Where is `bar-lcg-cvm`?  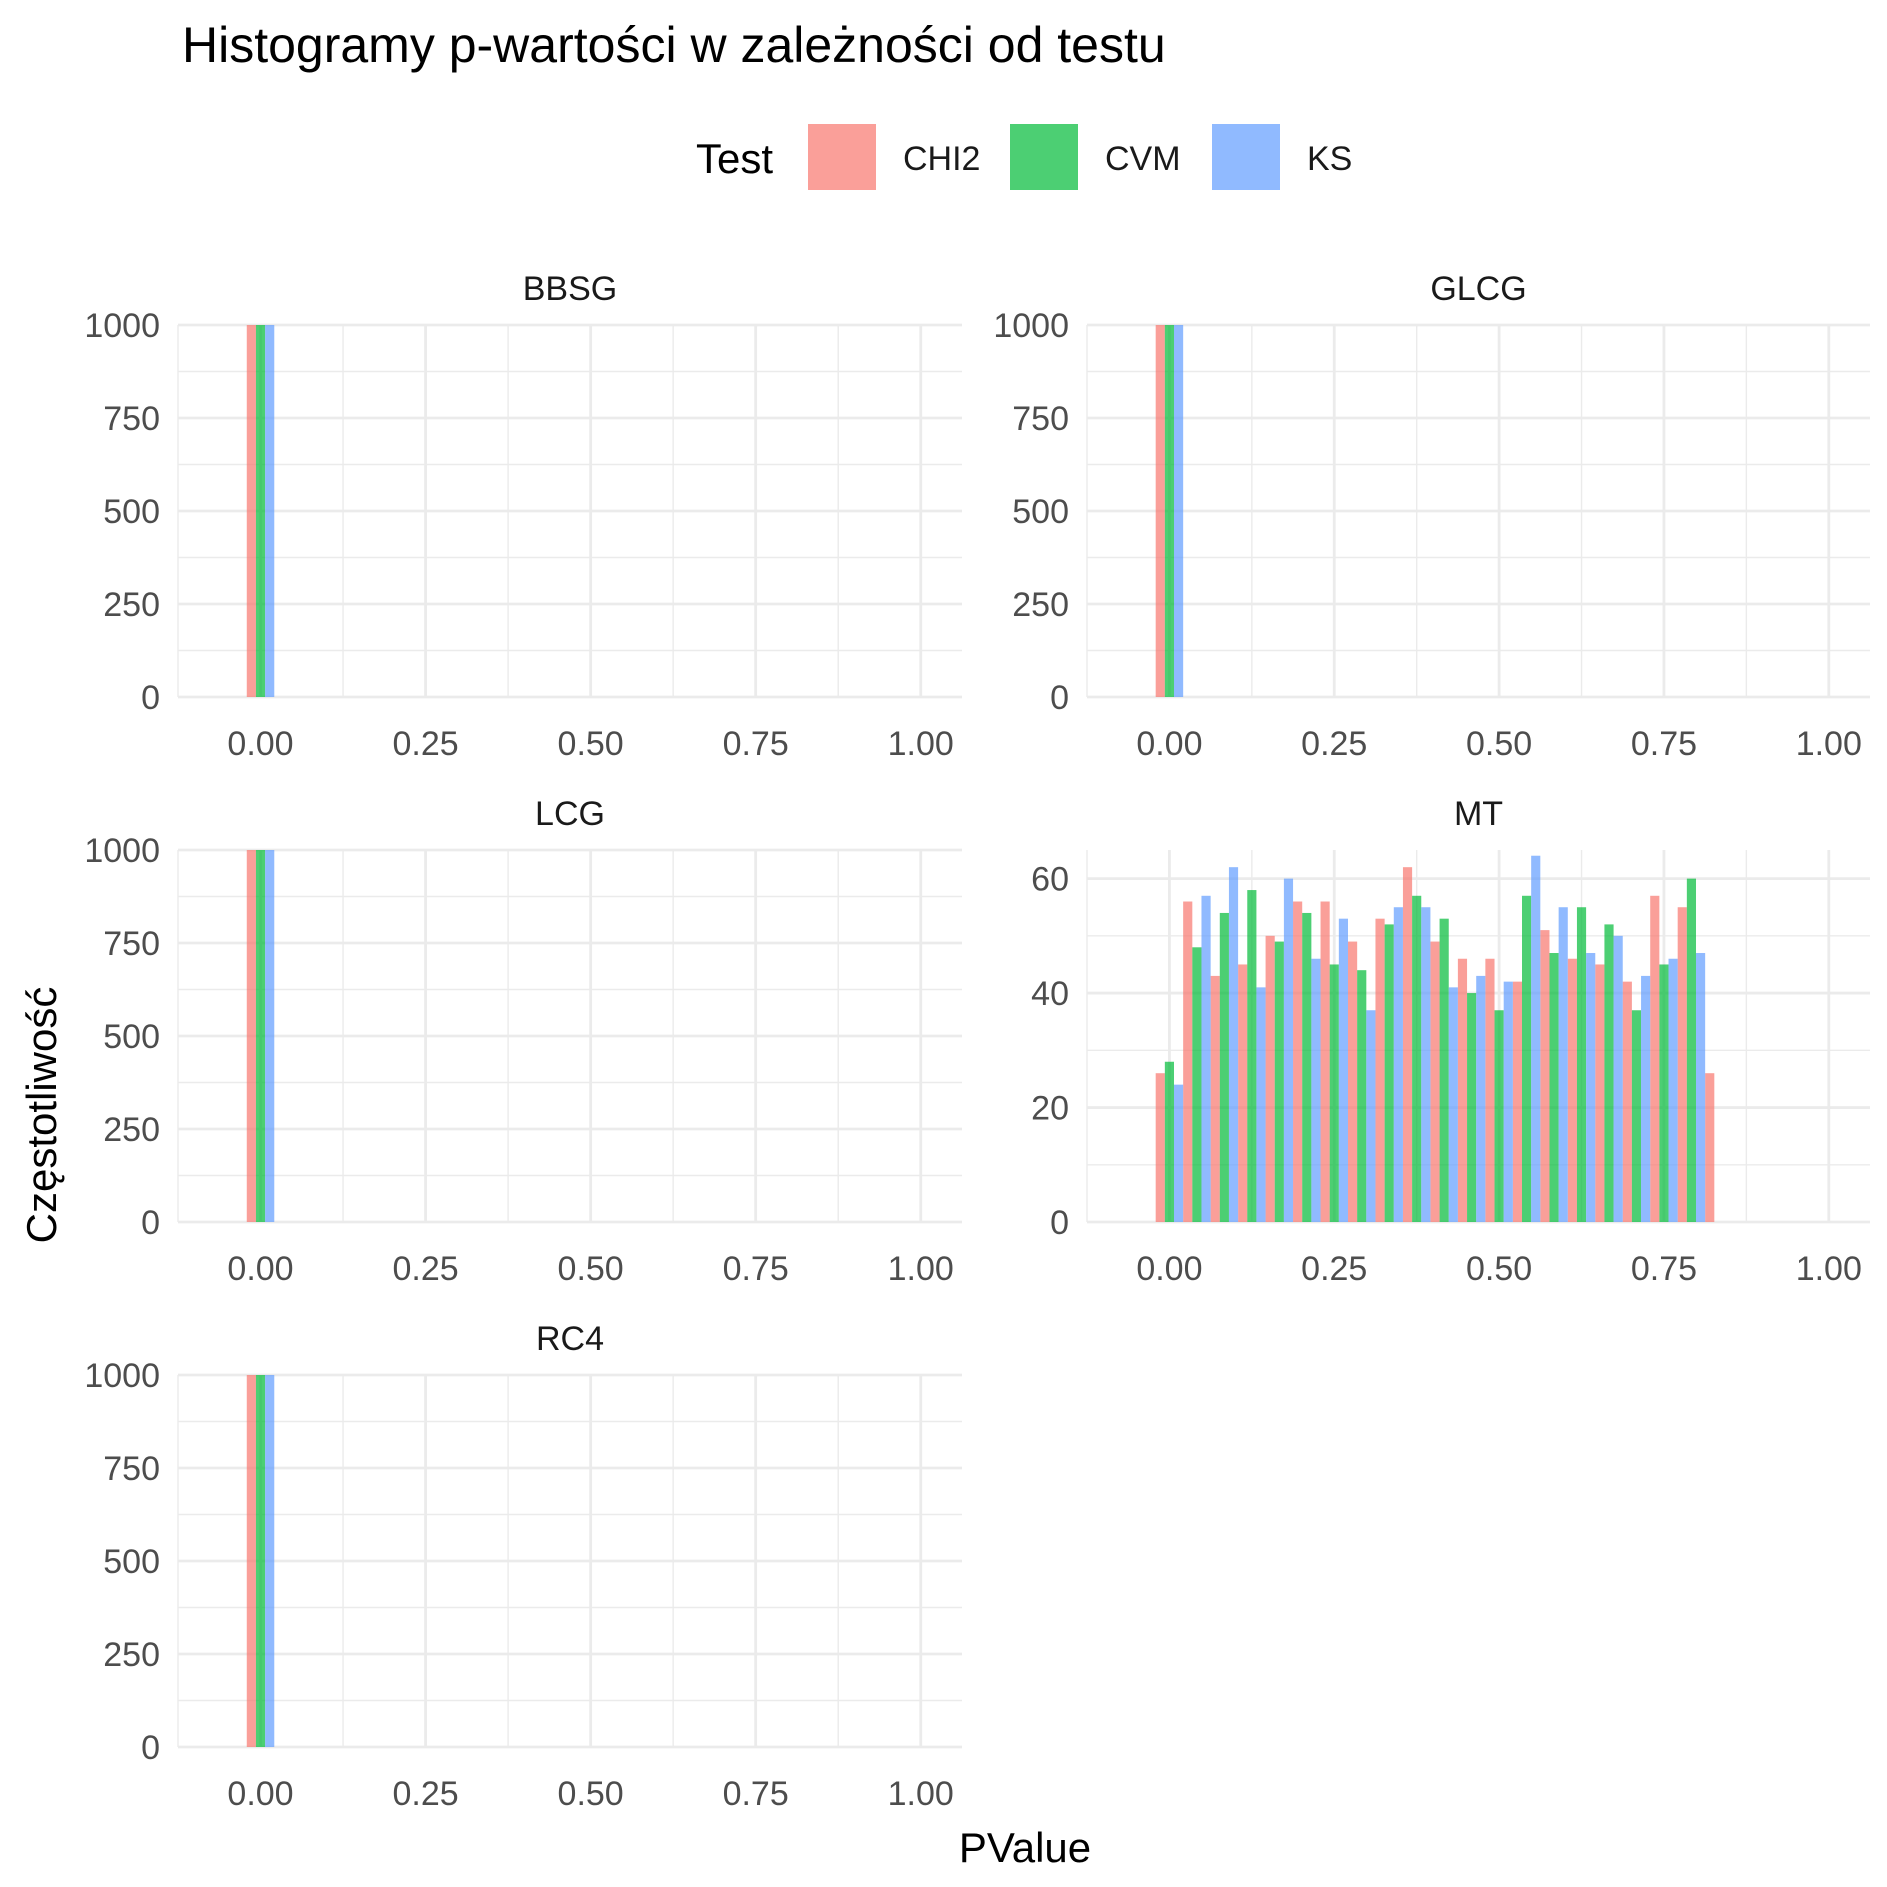
bar-lcg-cvm is located at coordinates (260, 1036).